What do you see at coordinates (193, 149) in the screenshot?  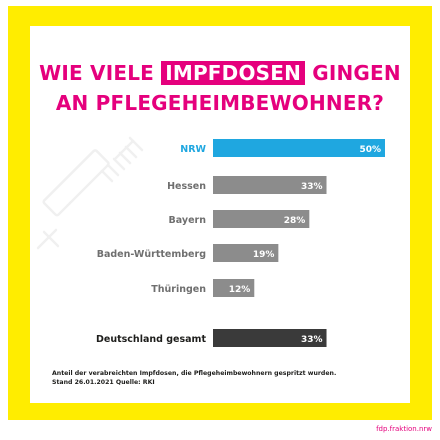 I see `category-label: NRW` at bounding box center [193, 149].